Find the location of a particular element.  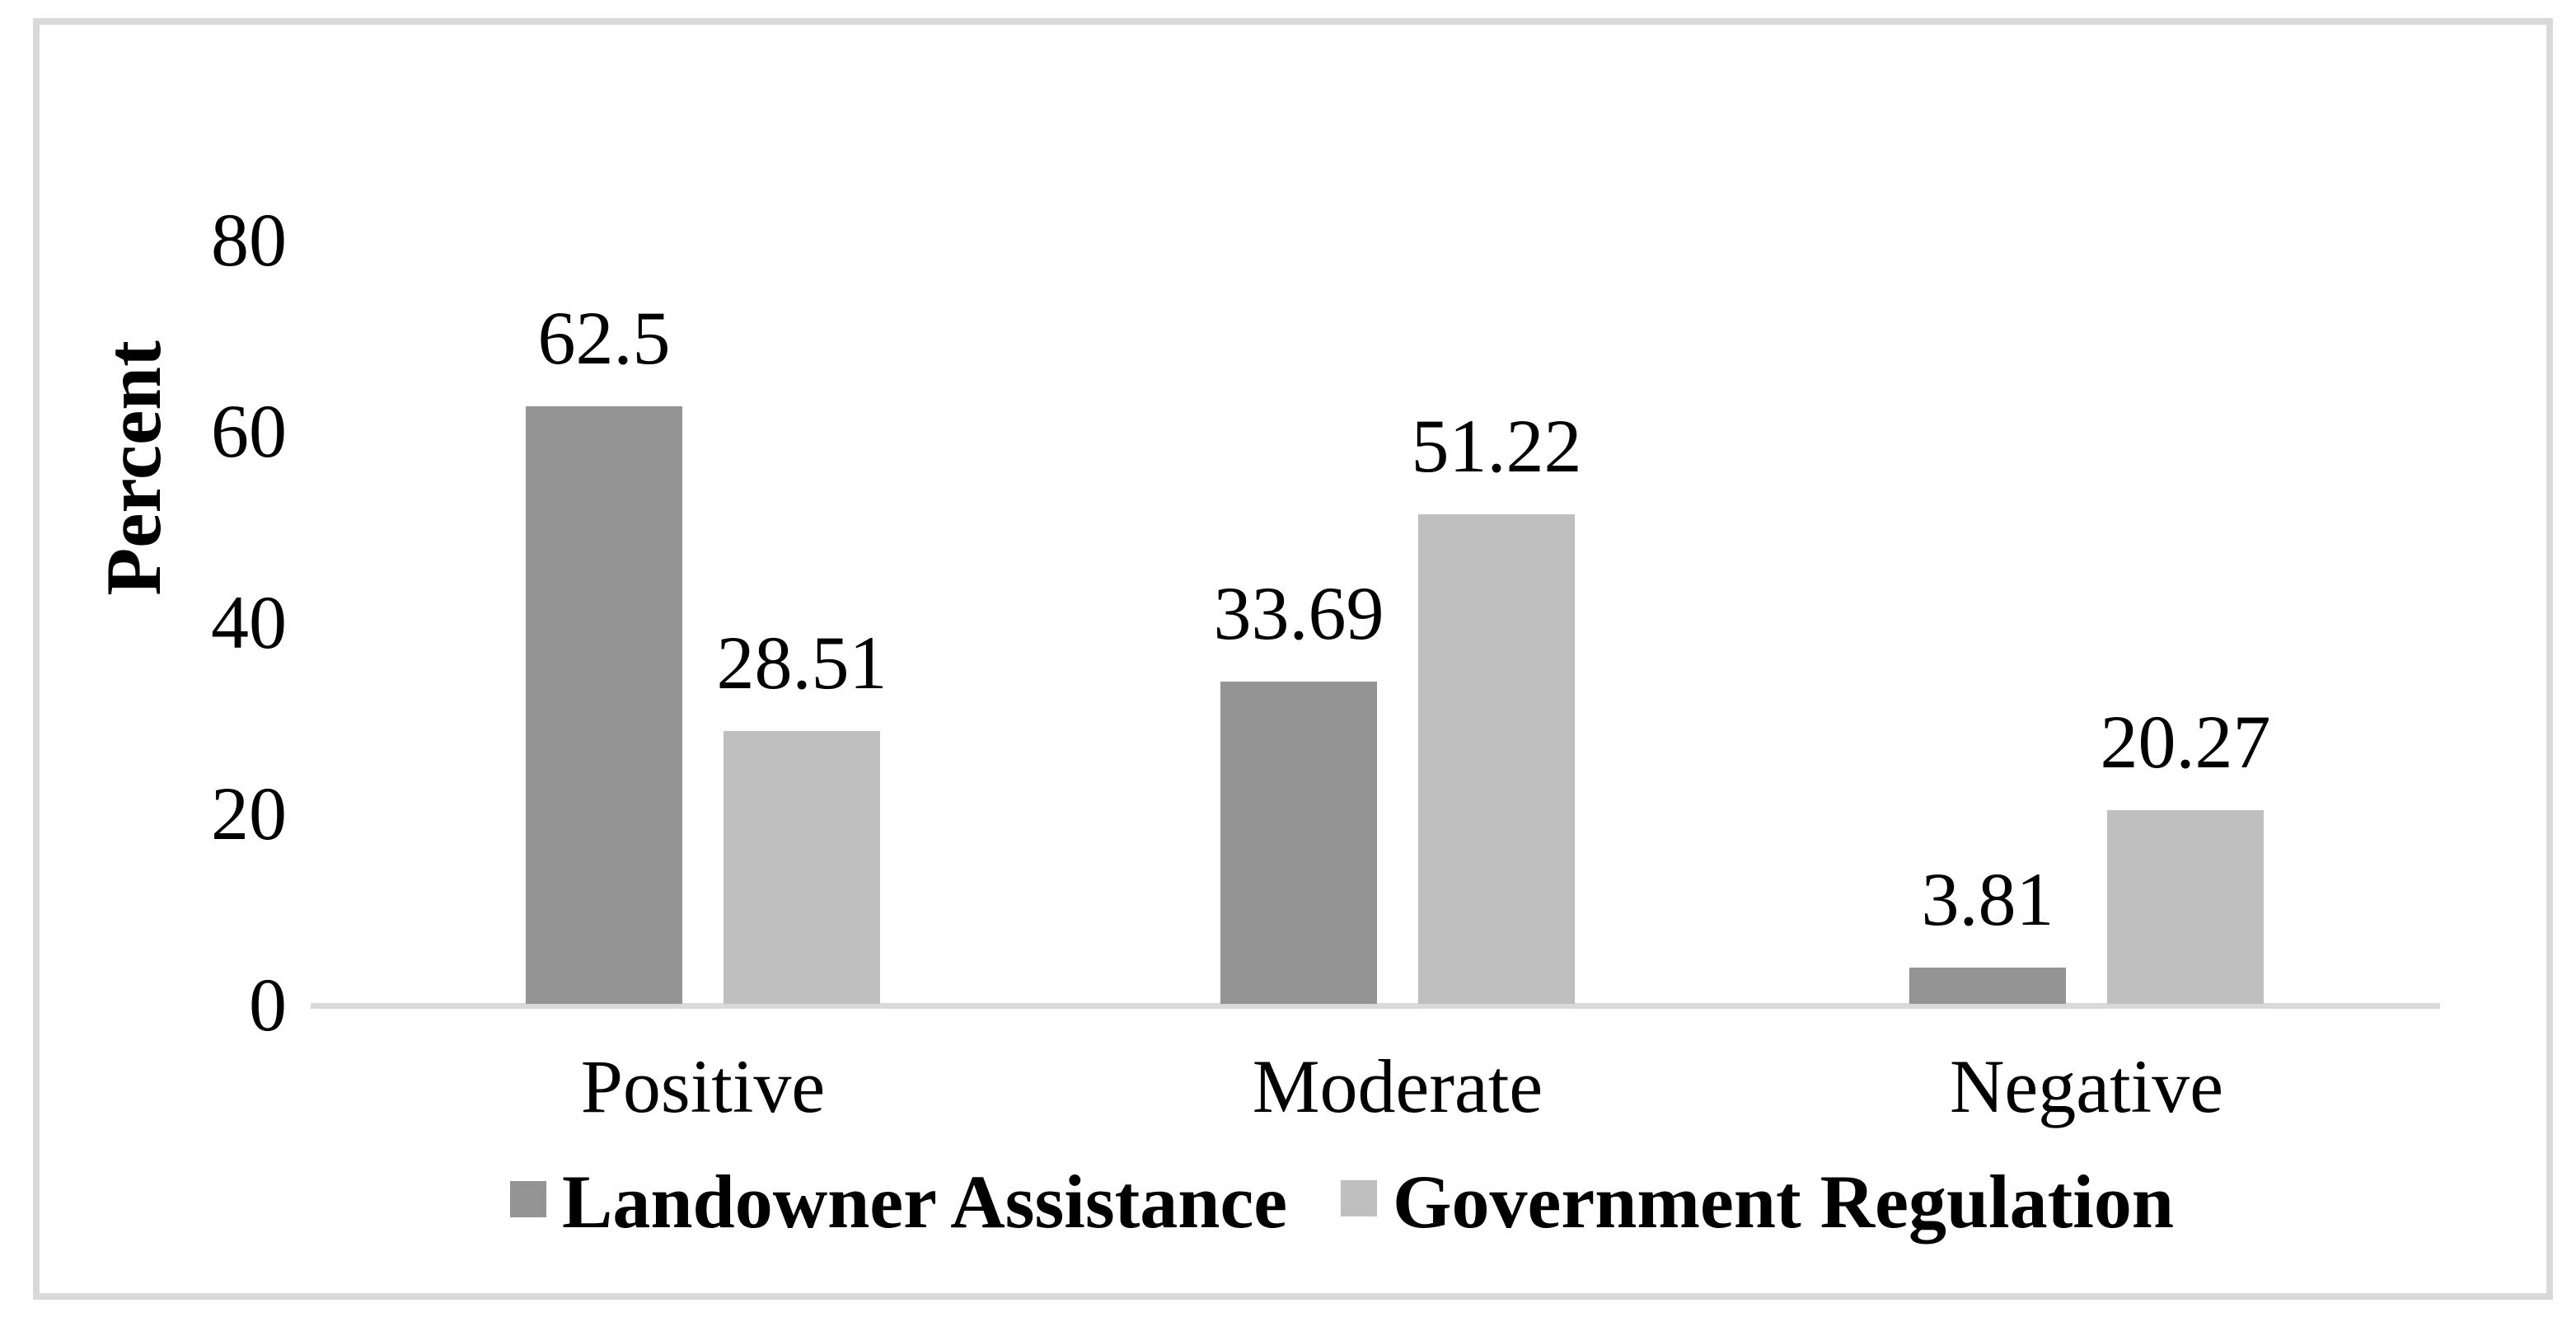

y-axis-tick-label-40: 40 is located at coordinates (249, 622).